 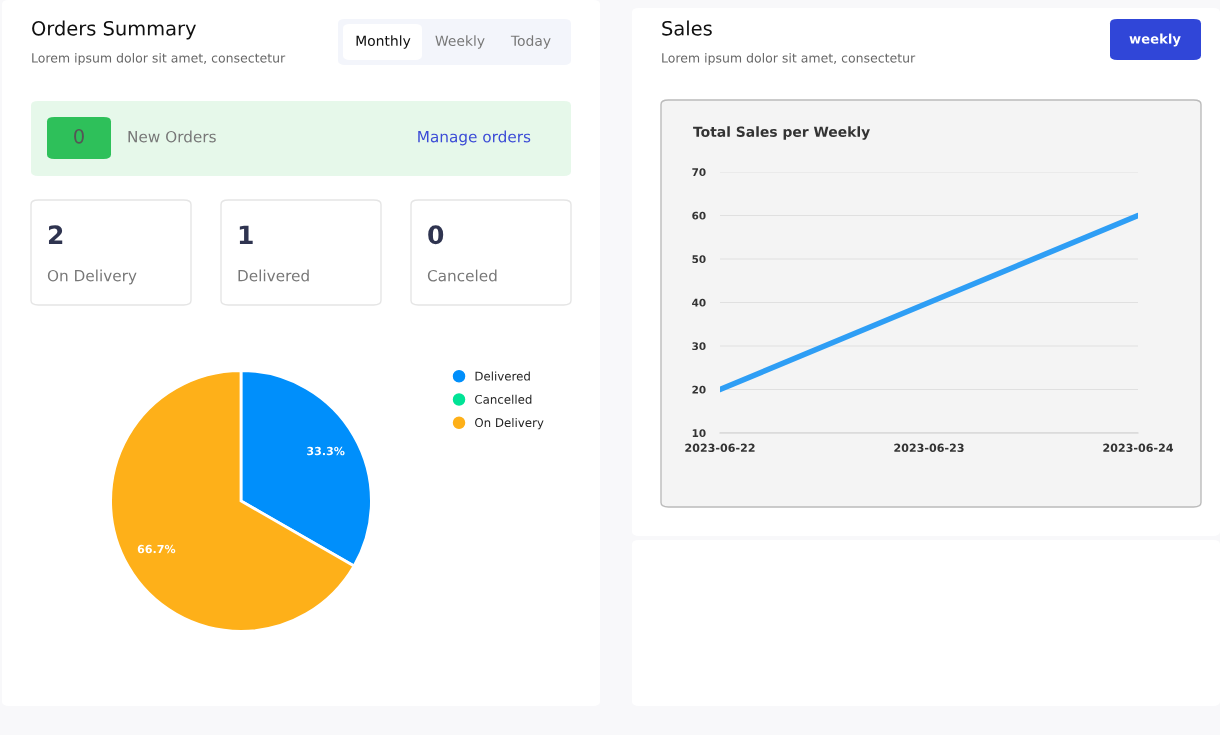 What do you see at coordinates (273, 275) in the screenshot?
I see `text: Delivered` at bounding box center [273, 275].